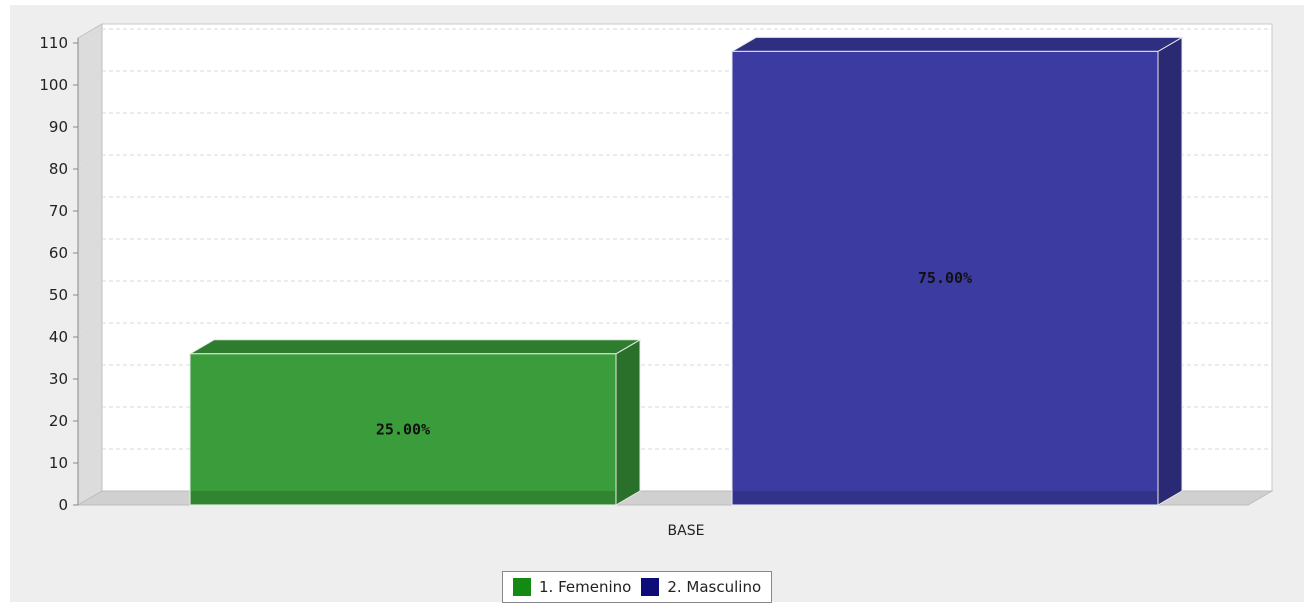 Image resolution: width=1310 pixels, height=603 pixels. What do you see at coordinates (59, 274) in the screenshot?
I see `y-axis: 0 10 20 30 40 50 60 70 80 90 100 110` at bounding box center [59, 274].